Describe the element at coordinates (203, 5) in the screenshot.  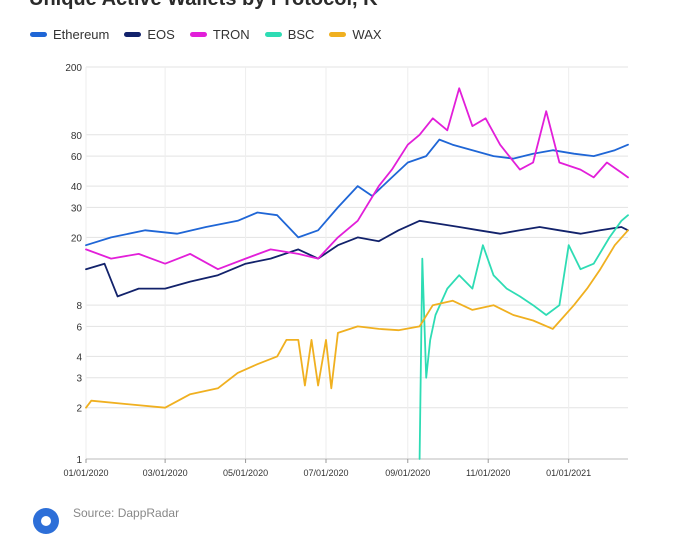
I see `chart-title: Unique Active Wallets by Protocol, K` at that location.